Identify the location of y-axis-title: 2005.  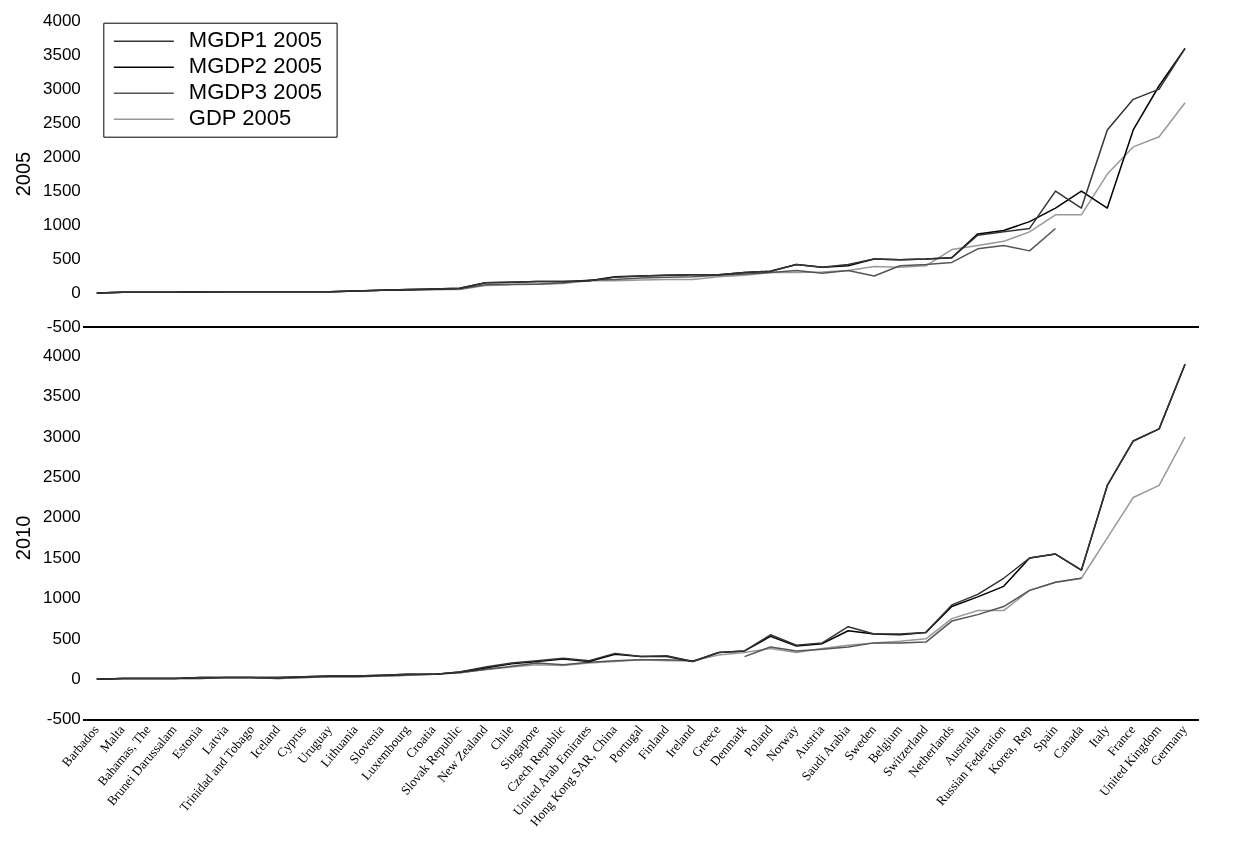
(22, 174).